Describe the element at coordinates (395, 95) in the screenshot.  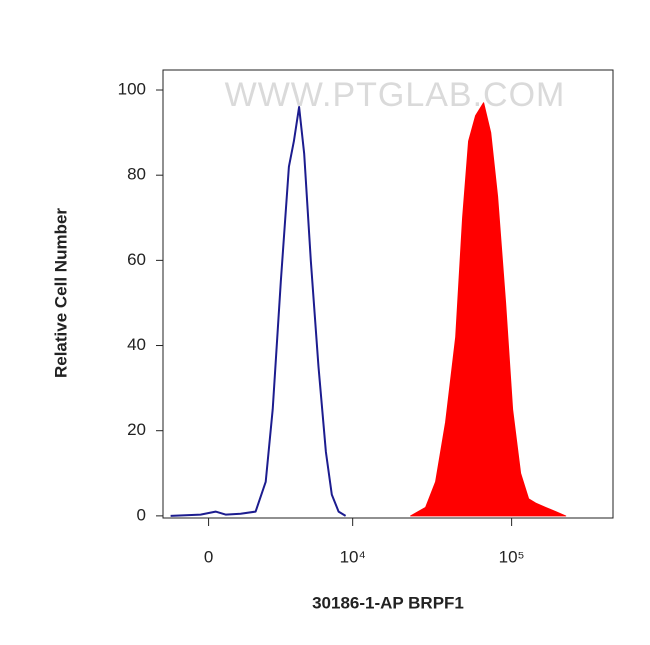
I see `watermark: WWW.PTGLAB.COM` at that location.